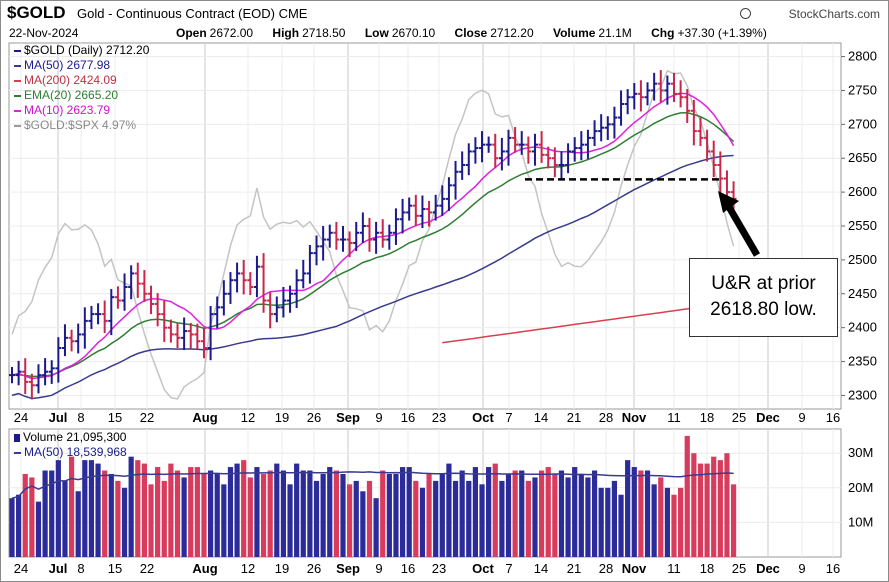 The image size is (889, 582). Describe the element at coordinates (763, 297) in the screenshot. I see `annotation-callout: U&R at prior 2618.80 low.` at that location.